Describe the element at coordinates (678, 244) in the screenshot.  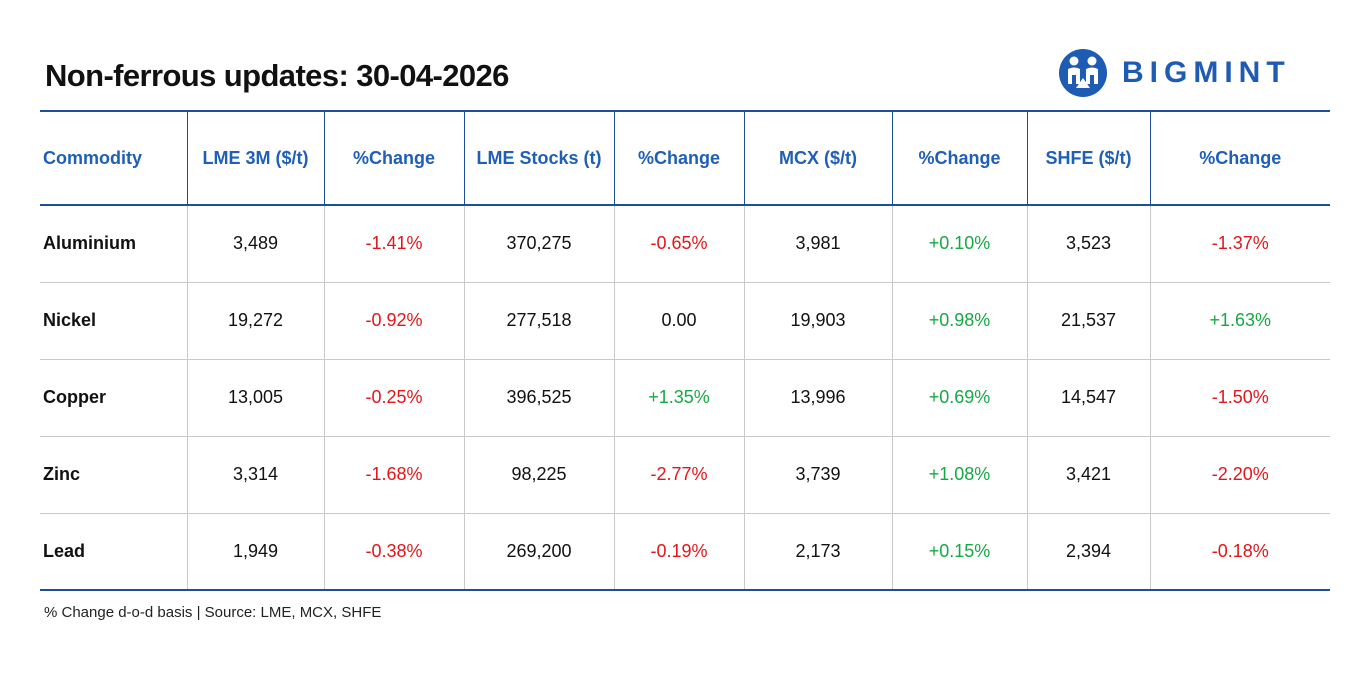
I see `lme-stocks-change-cell: -0.65%` at that location.